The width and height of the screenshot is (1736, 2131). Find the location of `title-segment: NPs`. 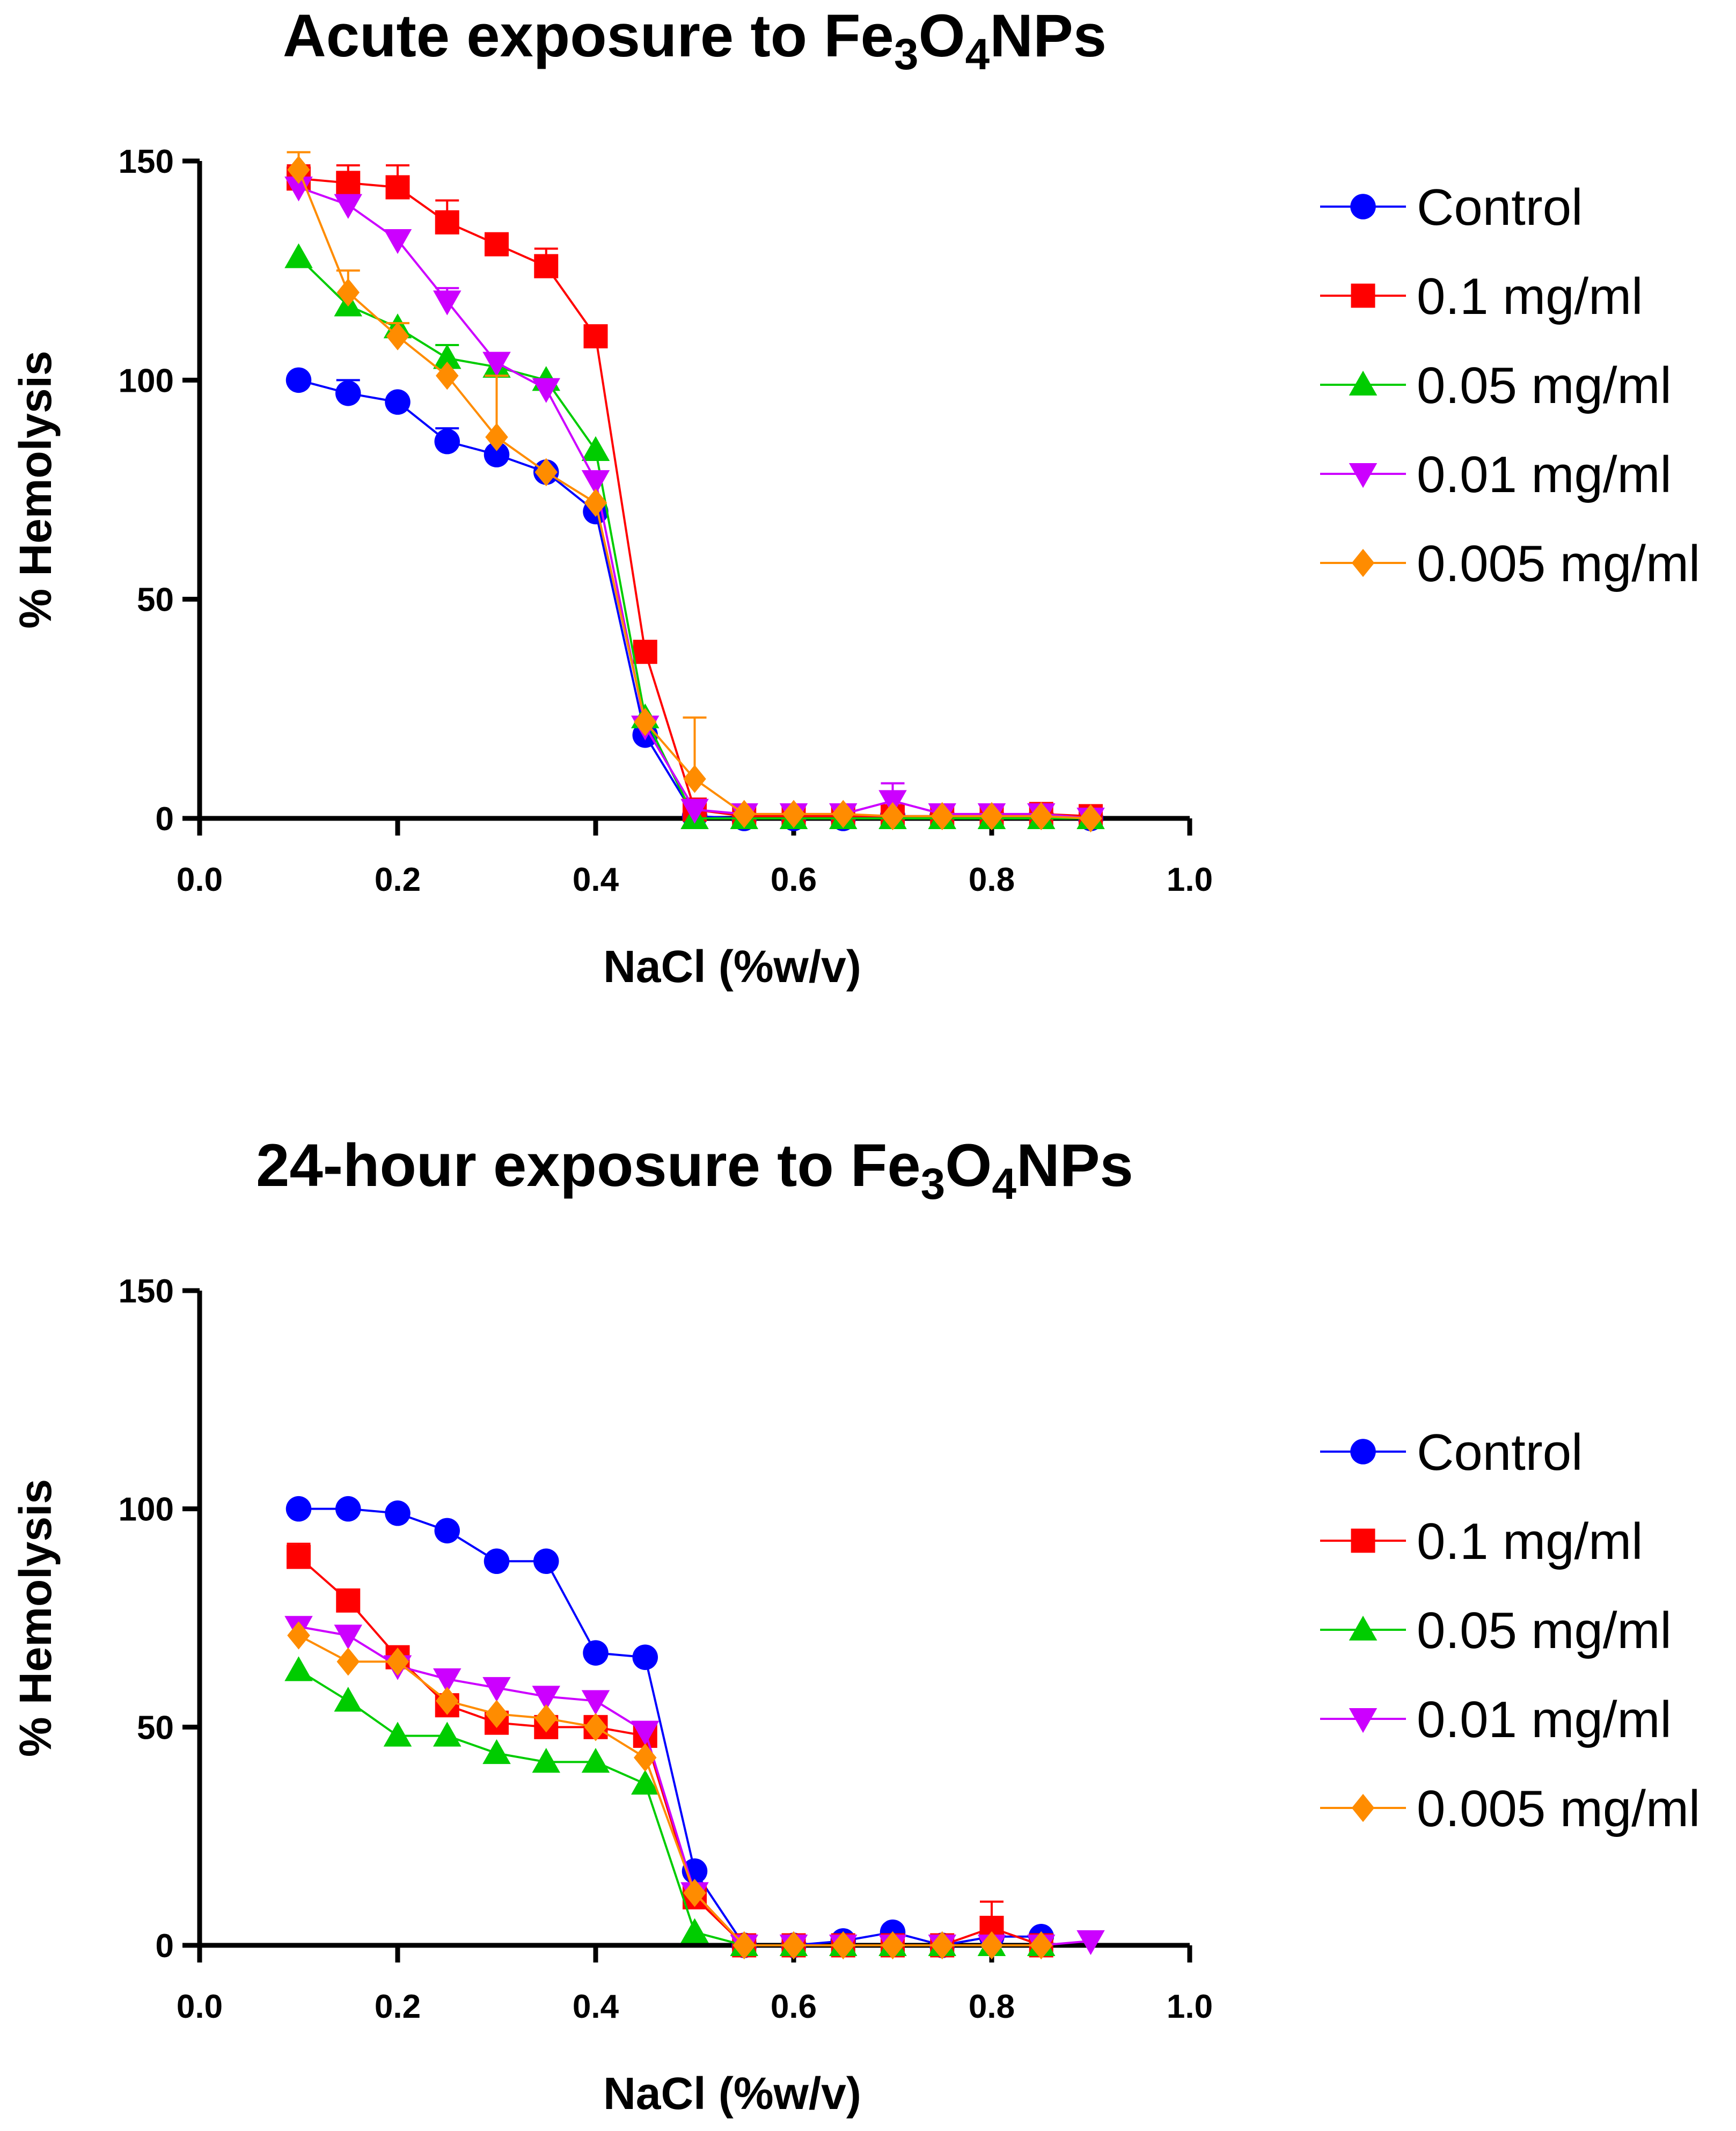

title-segment: NPs is located at coordinates (1074, 1165).